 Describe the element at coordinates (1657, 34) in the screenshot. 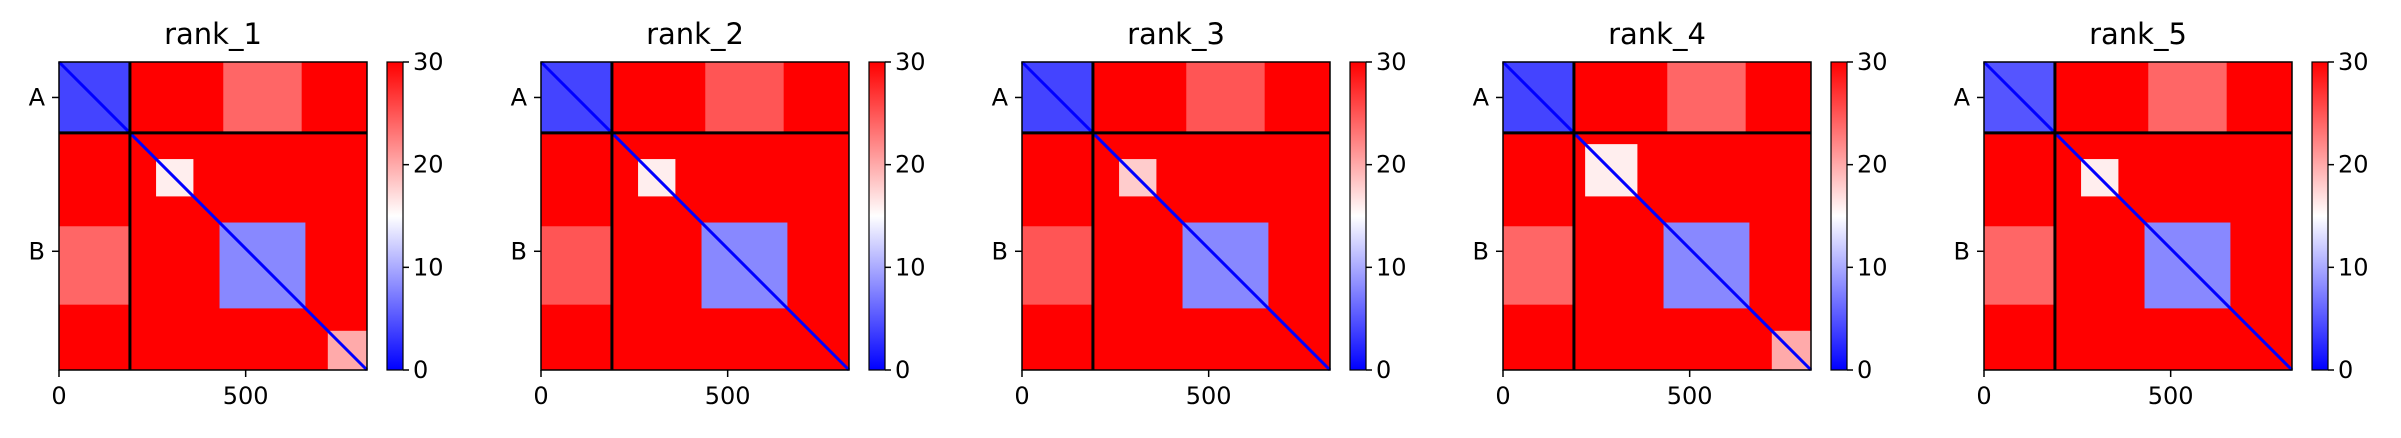

I see `panel-title: rank_4` at that location.